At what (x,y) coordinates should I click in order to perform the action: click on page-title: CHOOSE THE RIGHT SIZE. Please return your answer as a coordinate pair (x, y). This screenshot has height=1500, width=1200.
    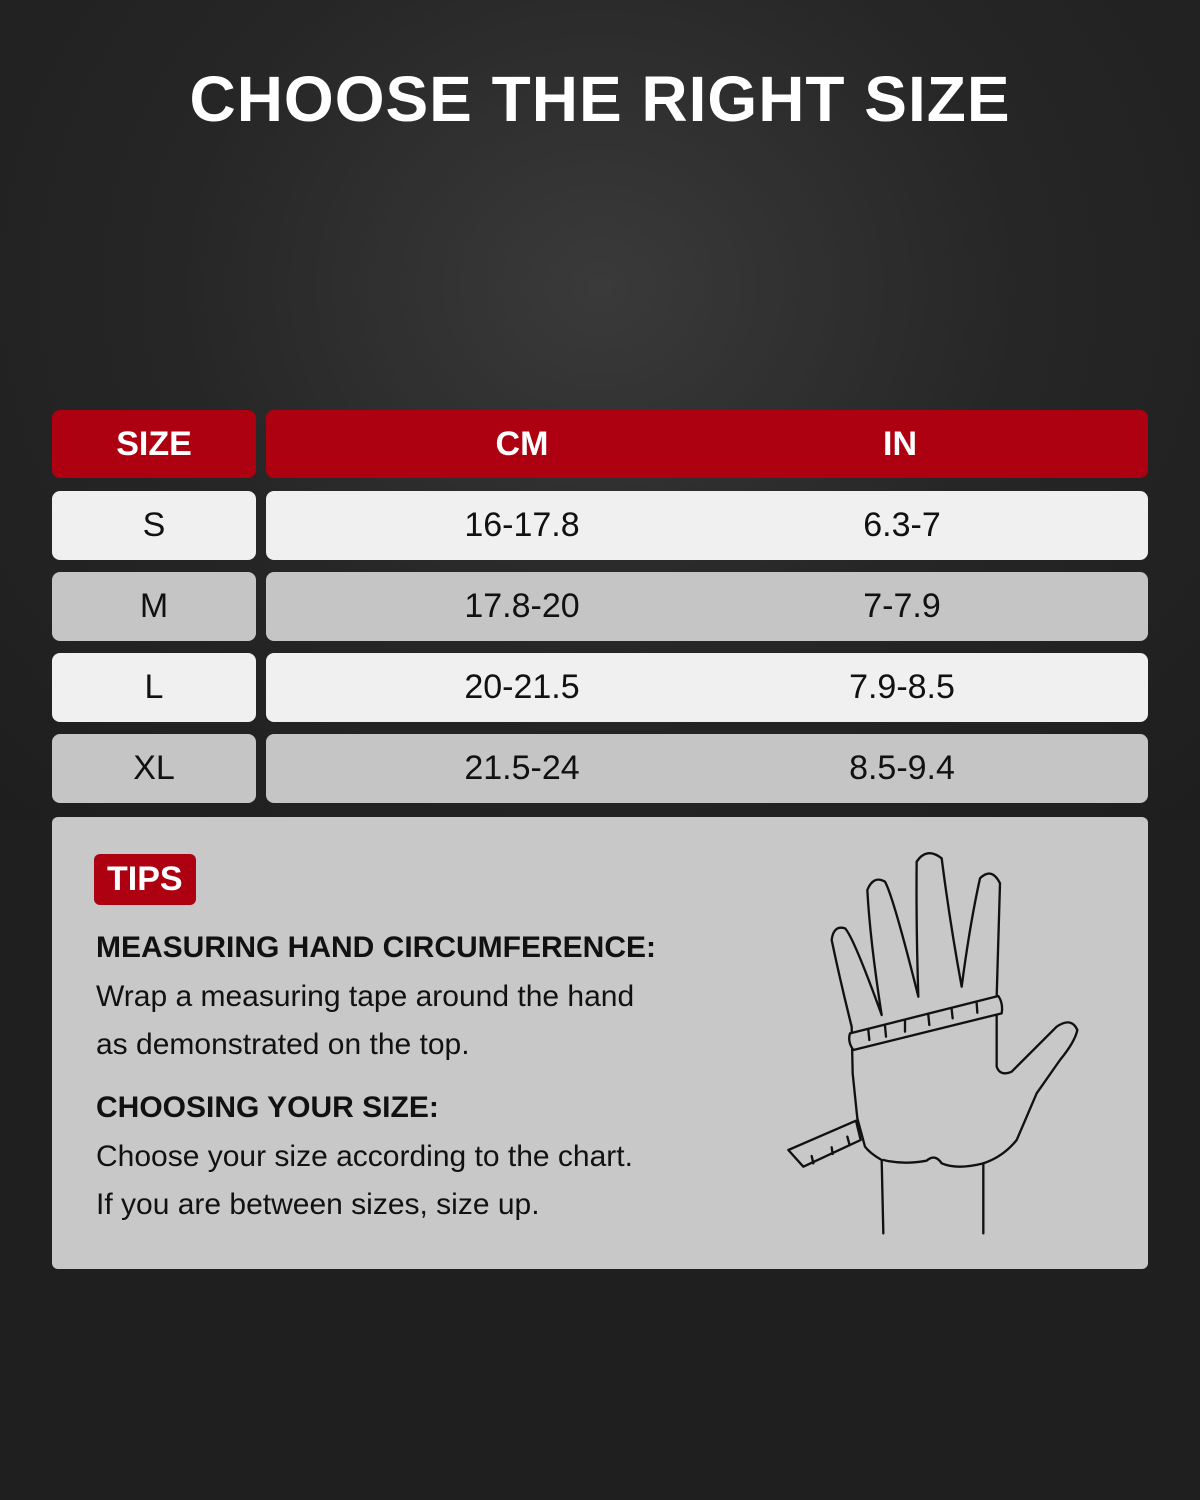
    Looking at the image, I should click on (600, 99).